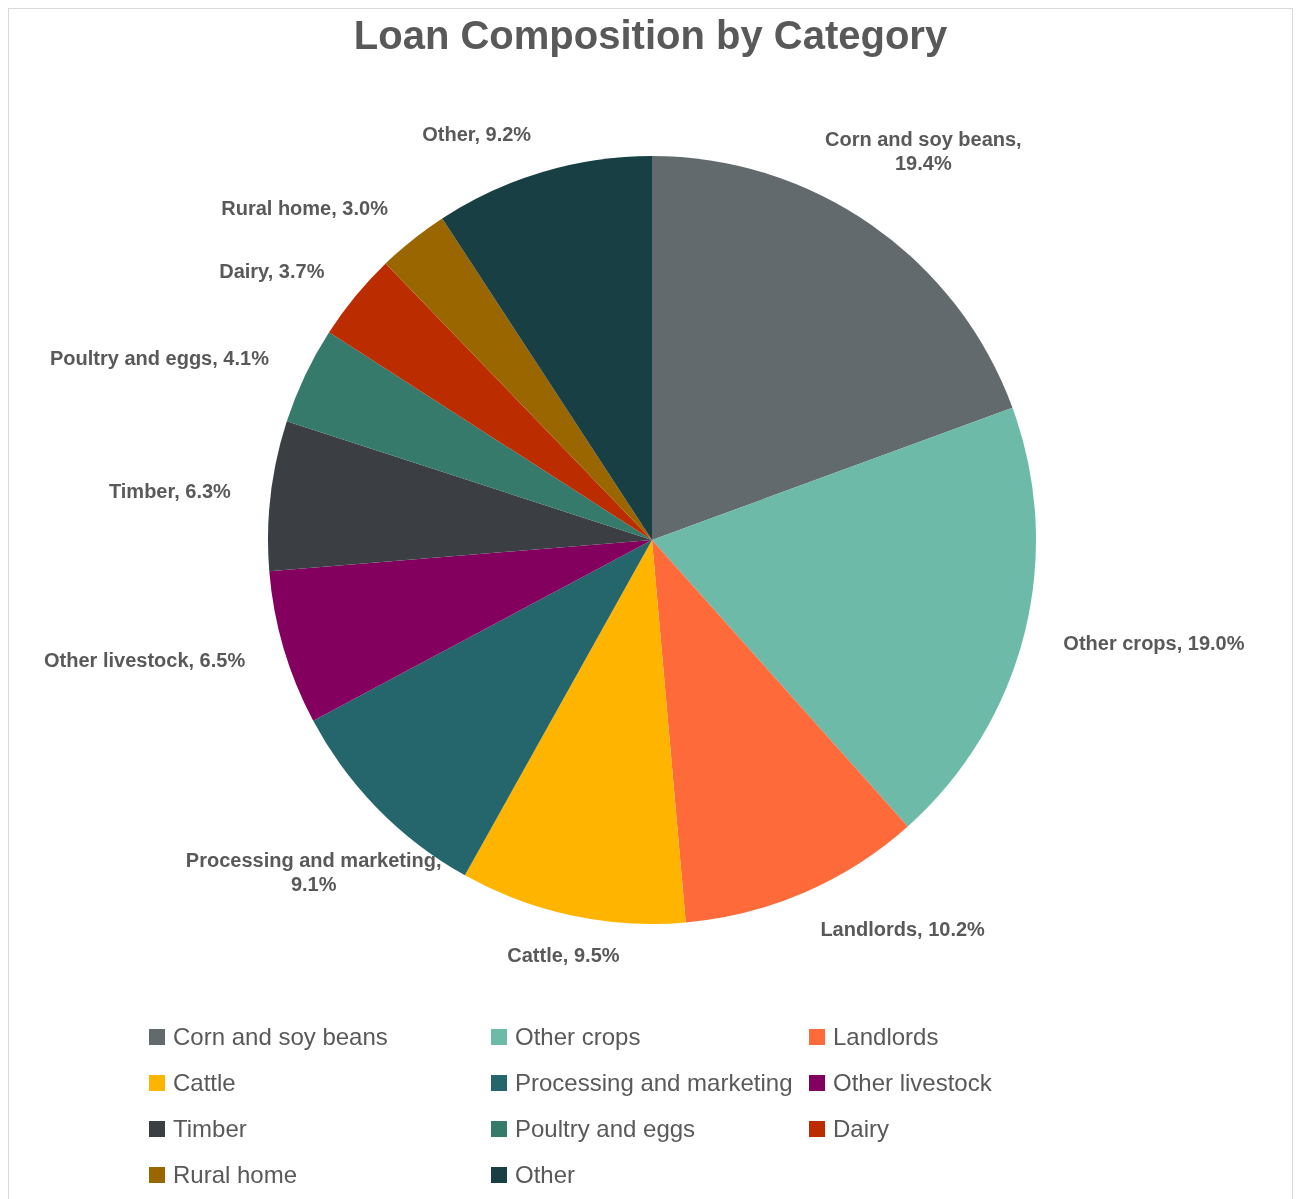 The height and width of the screenshot is (1199, 1299). I want to click on legend-label: Timber, so click(210, 1129).